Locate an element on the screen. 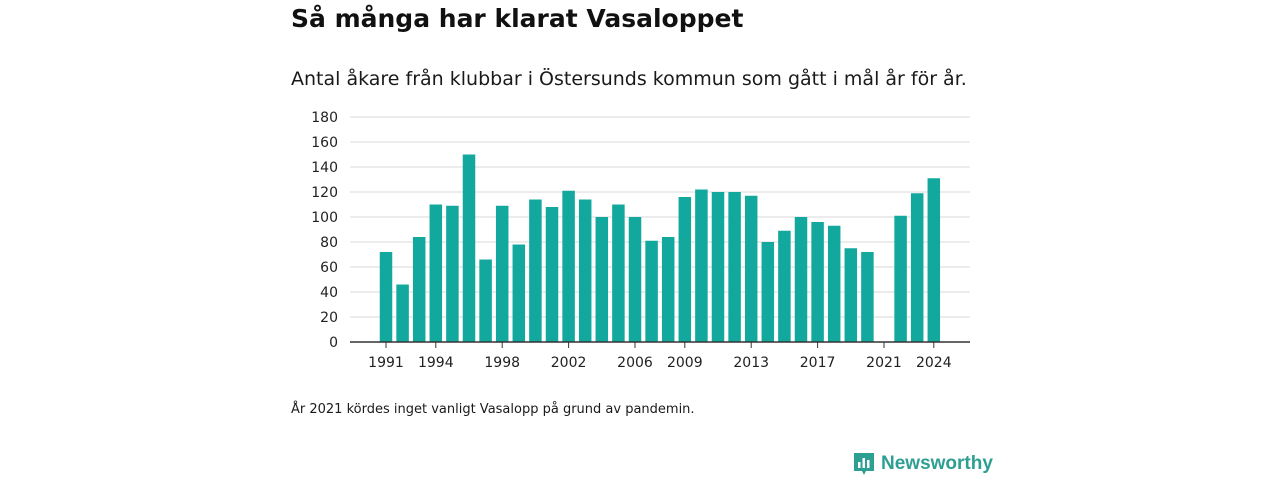 This screenshot has width=1280, height=480. x-axis-tick-labels: 1991 1994 1998 2002 2006 2009 2013 2017 2021 2024 is located at coordinates (660, 356).